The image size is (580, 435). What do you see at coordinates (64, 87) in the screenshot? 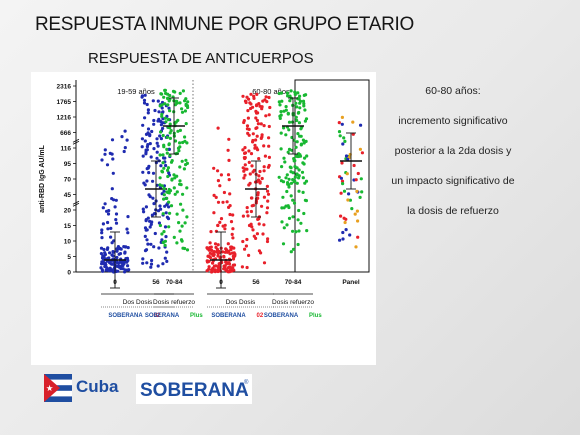
I see `y-tick-label: 2316` at bounding box center [64, 87].